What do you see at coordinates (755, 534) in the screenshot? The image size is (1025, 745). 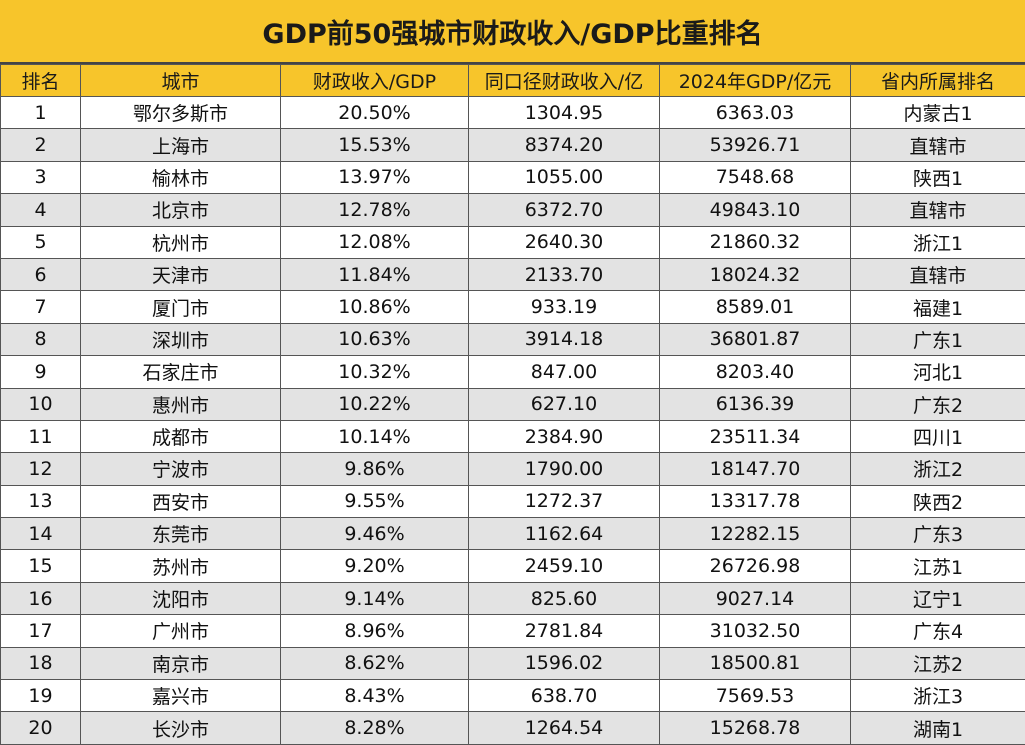 I see `gdp-cell: 12282.15` at bounding box center [755, 534].